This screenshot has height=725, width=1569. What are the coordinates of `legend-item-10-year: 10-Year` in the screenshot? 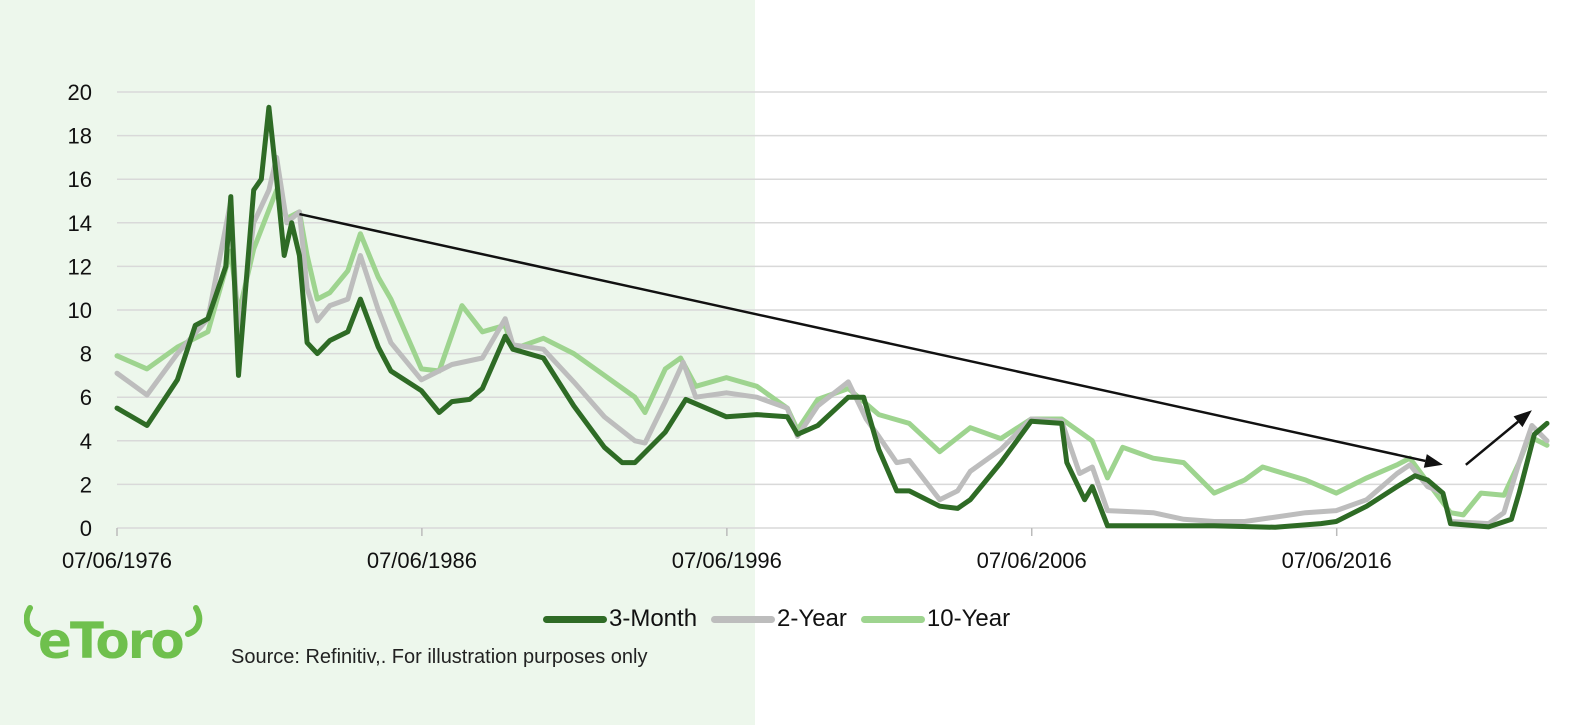 It's located at (935, 619).